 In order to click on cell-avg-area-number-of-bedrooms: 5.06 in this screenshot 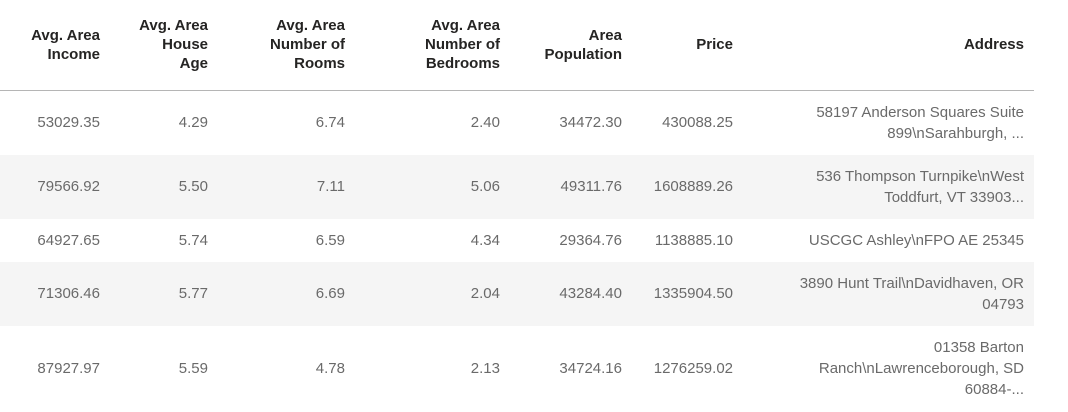, I will do `click(485, 186)`.